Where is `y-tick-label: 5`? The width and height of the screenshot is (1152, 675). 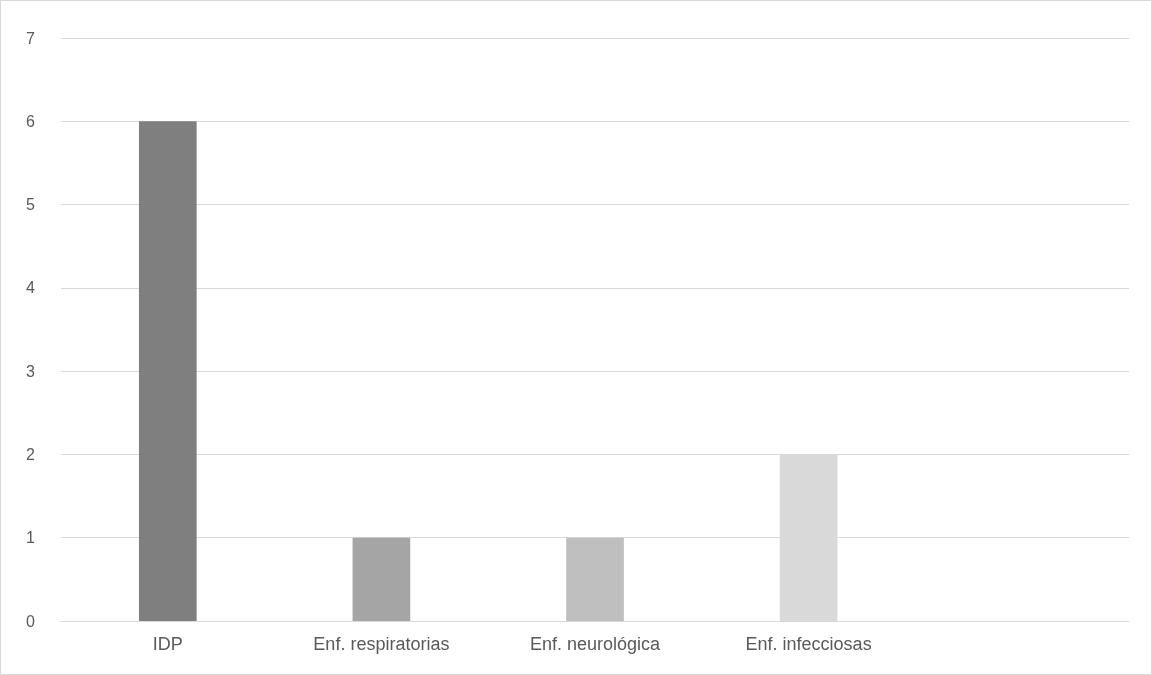
y-tick-label: 5 is located at coordinates (31, 205).